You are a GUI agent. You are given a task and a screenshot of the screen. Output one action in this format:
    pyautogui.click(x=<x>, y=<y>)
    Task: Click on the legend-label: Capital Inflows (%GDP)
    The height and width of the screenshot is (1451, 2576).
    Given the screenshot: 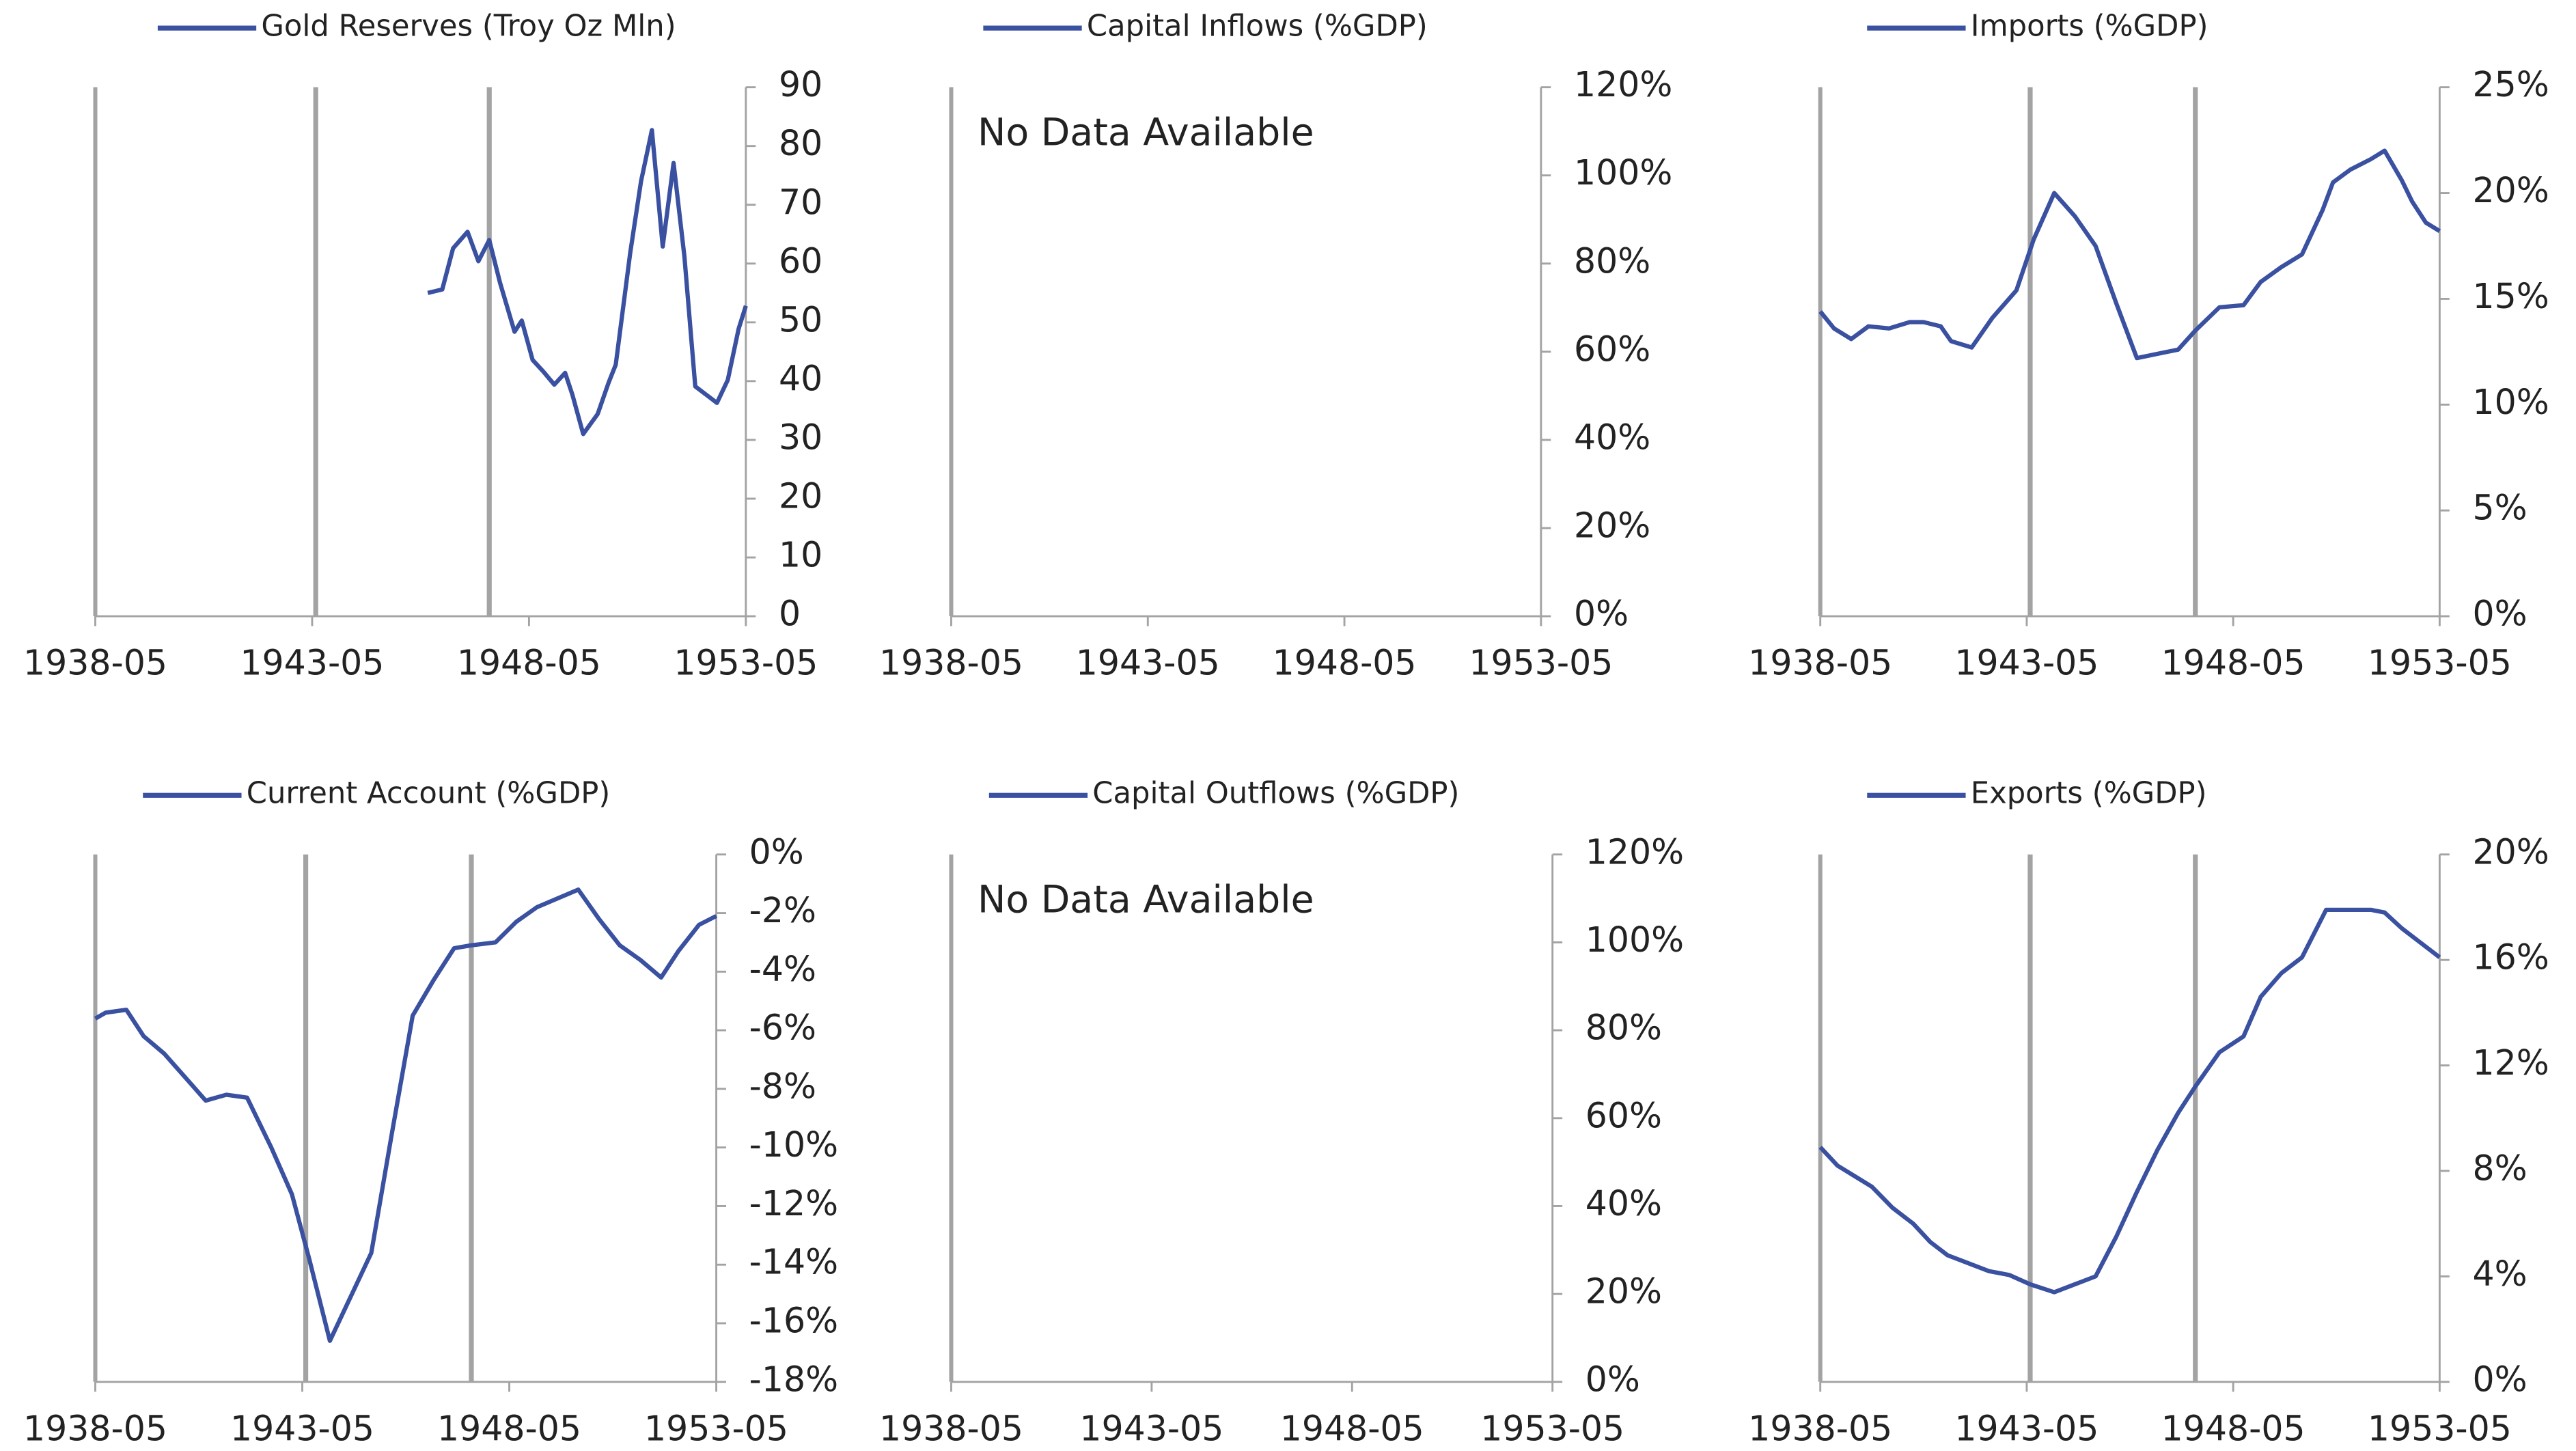 What is the action you would take?
    pyautogui.click(x=1258, y=27)
    